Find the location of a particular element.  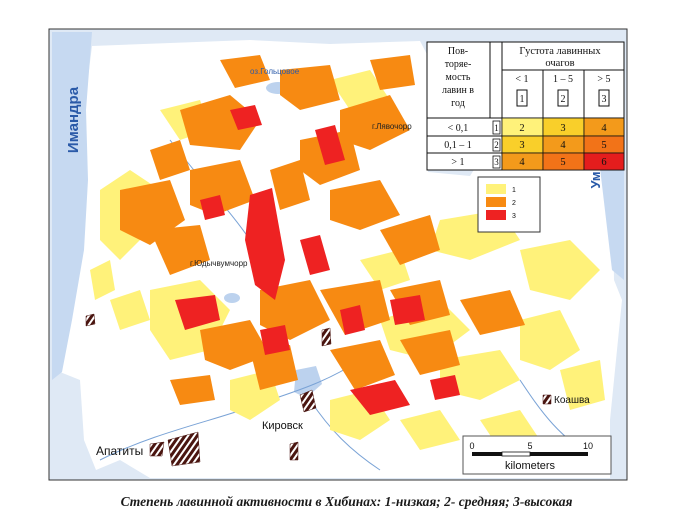

cell-2-3: 5 is located at coordinates (603, 145).